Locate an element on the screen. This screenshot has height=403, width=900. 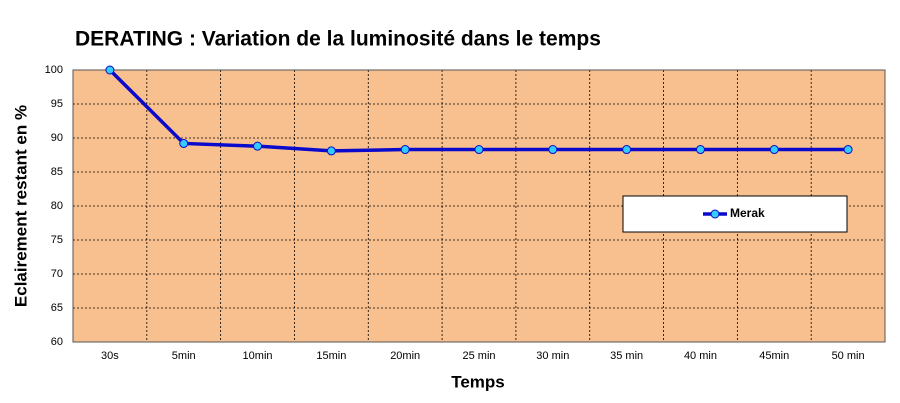
y-tick-label: 70 is located at coordinates (57, 274).